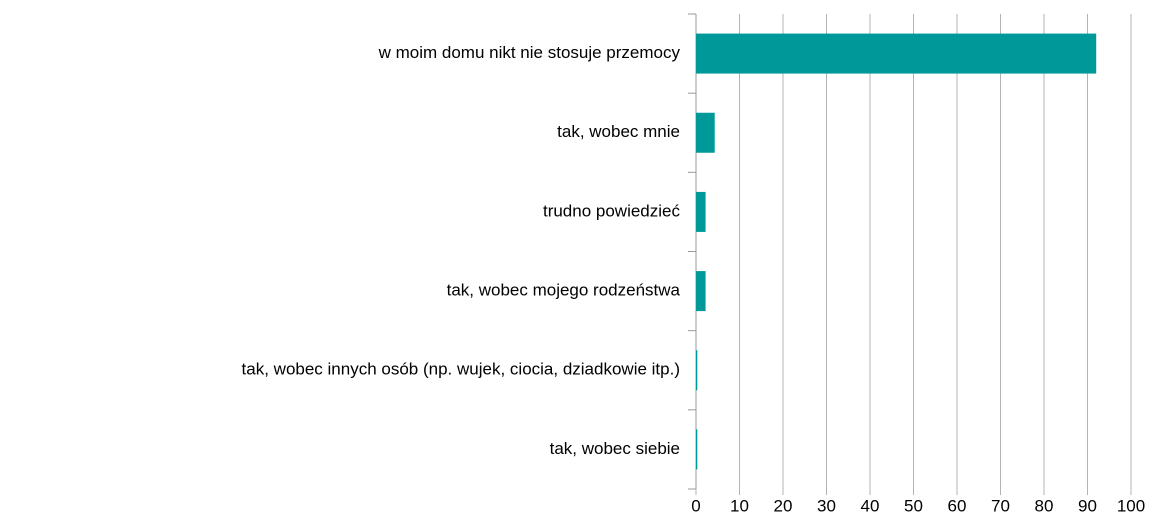 The height and width of the screenshot is (522, 1153). I want to click on y-tick-label: tak, wobec mojego rodzeństwa, so click(564, 290).